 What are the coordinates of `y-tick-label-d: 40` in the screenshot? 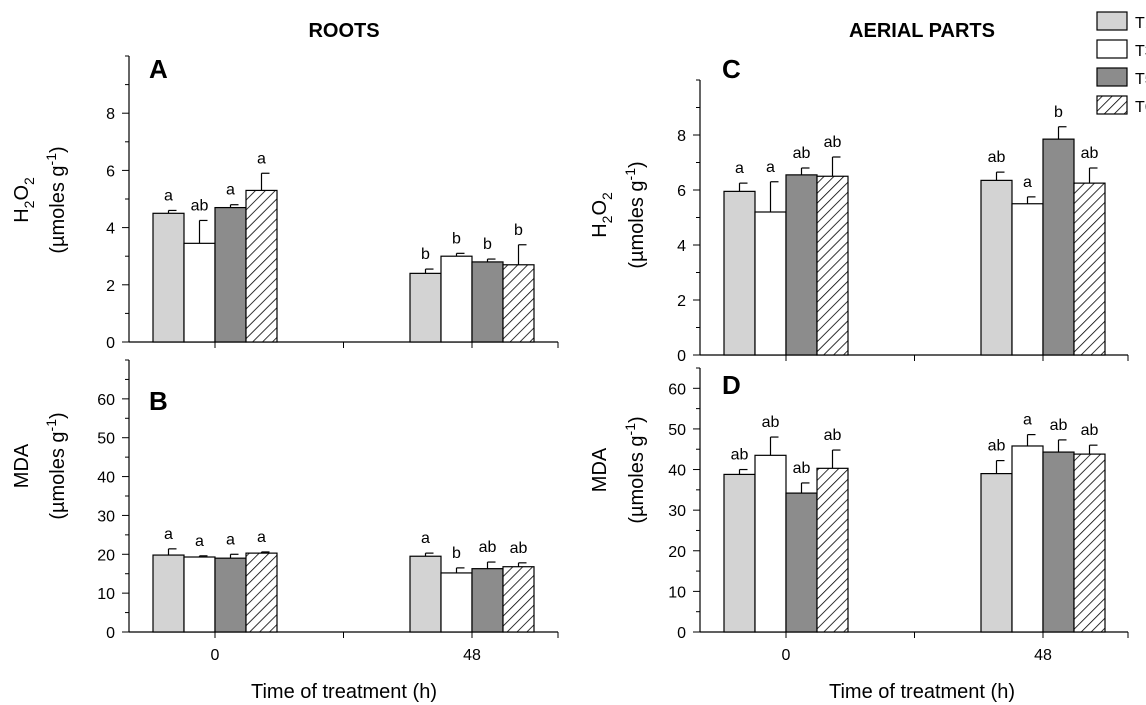 It's located at (677, 471).